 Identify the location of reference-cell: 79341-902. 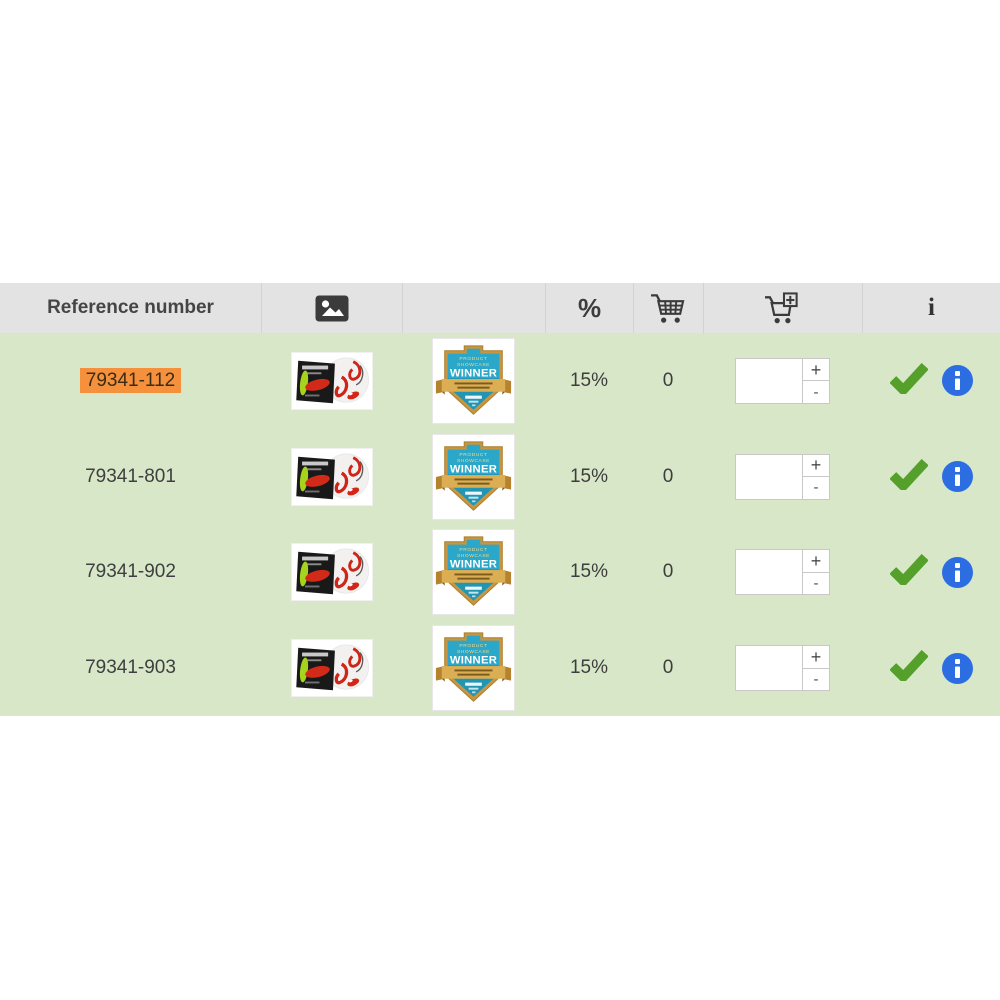
(130, 573).